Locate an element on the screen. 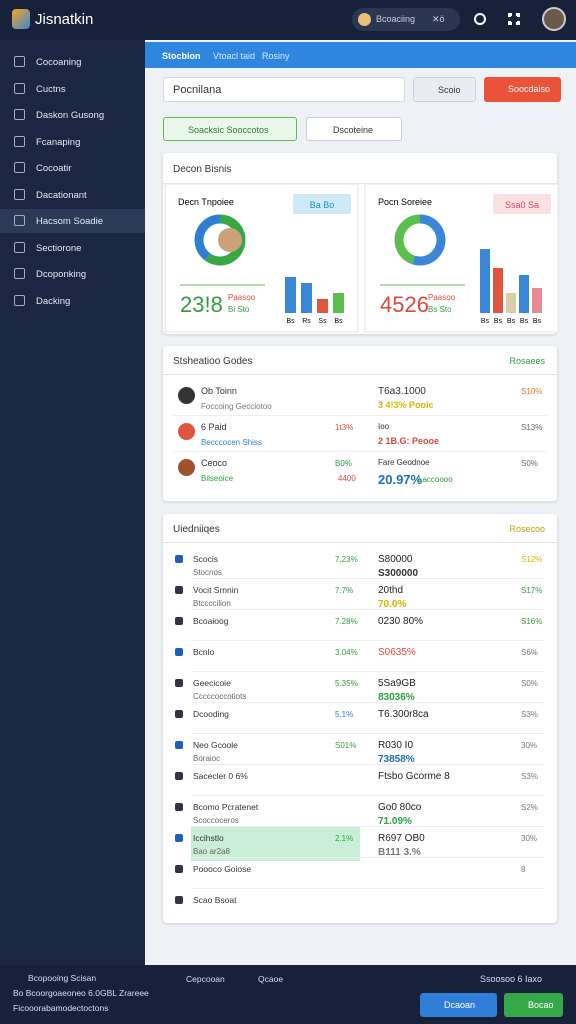 The image size is (576, 1024). row-pct: 2.1% is located at coordinates (344, 838).